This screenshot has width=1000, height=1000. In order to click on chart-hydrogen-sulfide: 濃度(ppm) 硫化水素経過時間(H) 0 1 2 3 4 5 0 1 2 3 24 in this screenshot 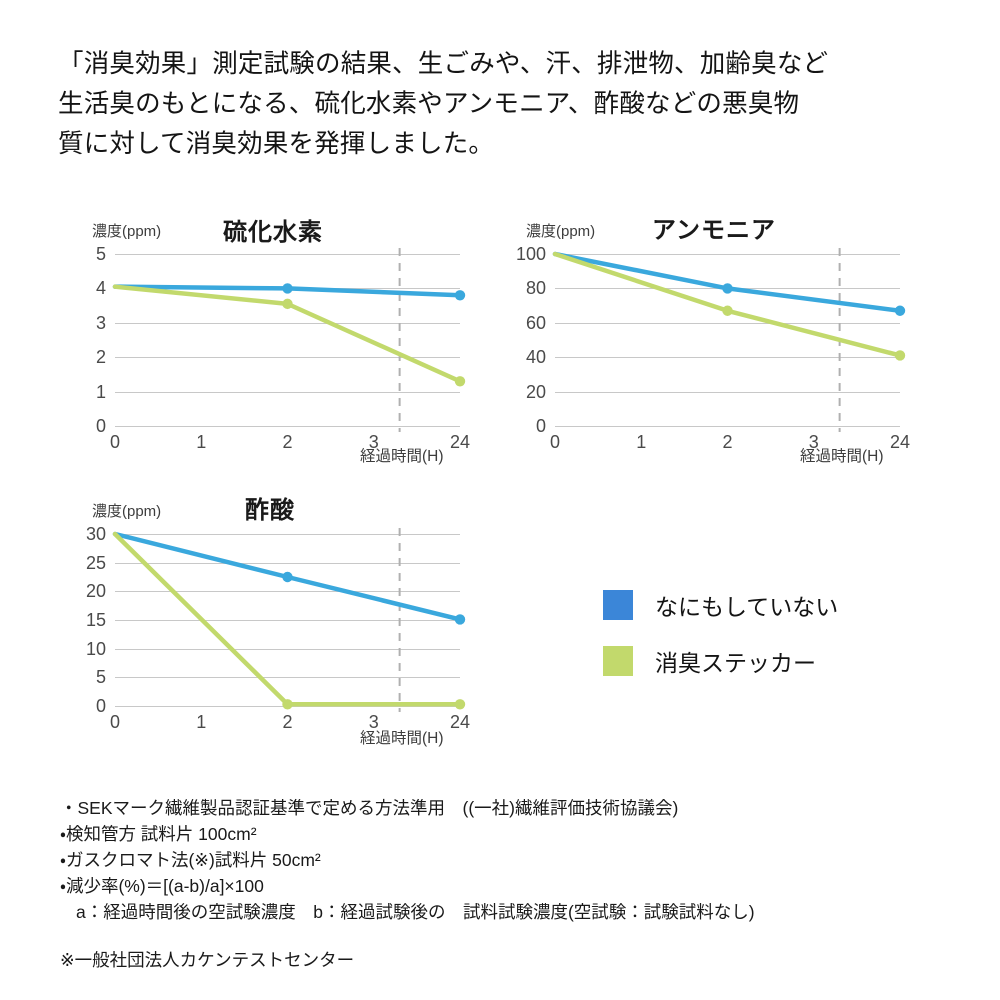, I will do `click(280, 343)`.